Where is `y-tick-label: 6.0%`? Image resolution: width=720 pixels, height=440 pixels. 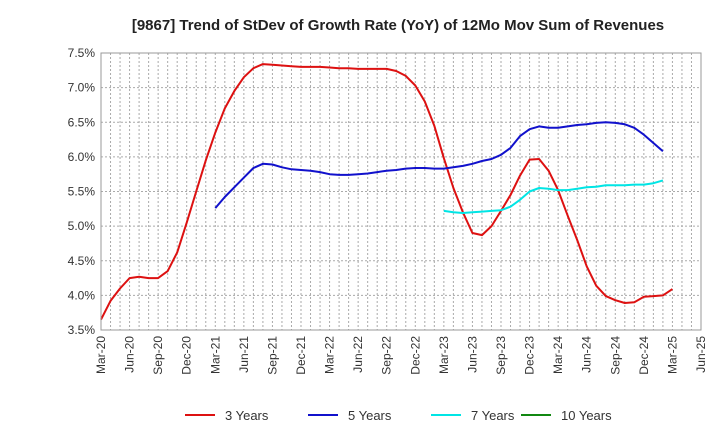 y-tick-label: 6.0% is located at coordinates (82, 157).